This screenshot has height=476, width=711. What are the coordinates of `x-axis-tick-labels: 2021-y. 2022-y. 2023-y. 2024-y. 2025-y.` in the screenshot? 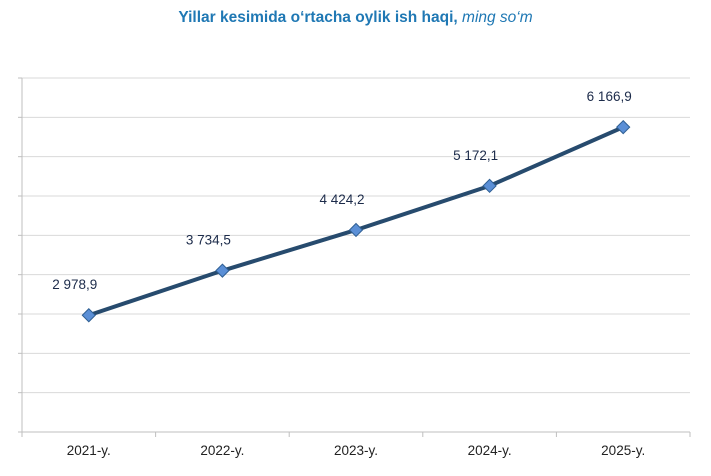 It's located at (356, 450).